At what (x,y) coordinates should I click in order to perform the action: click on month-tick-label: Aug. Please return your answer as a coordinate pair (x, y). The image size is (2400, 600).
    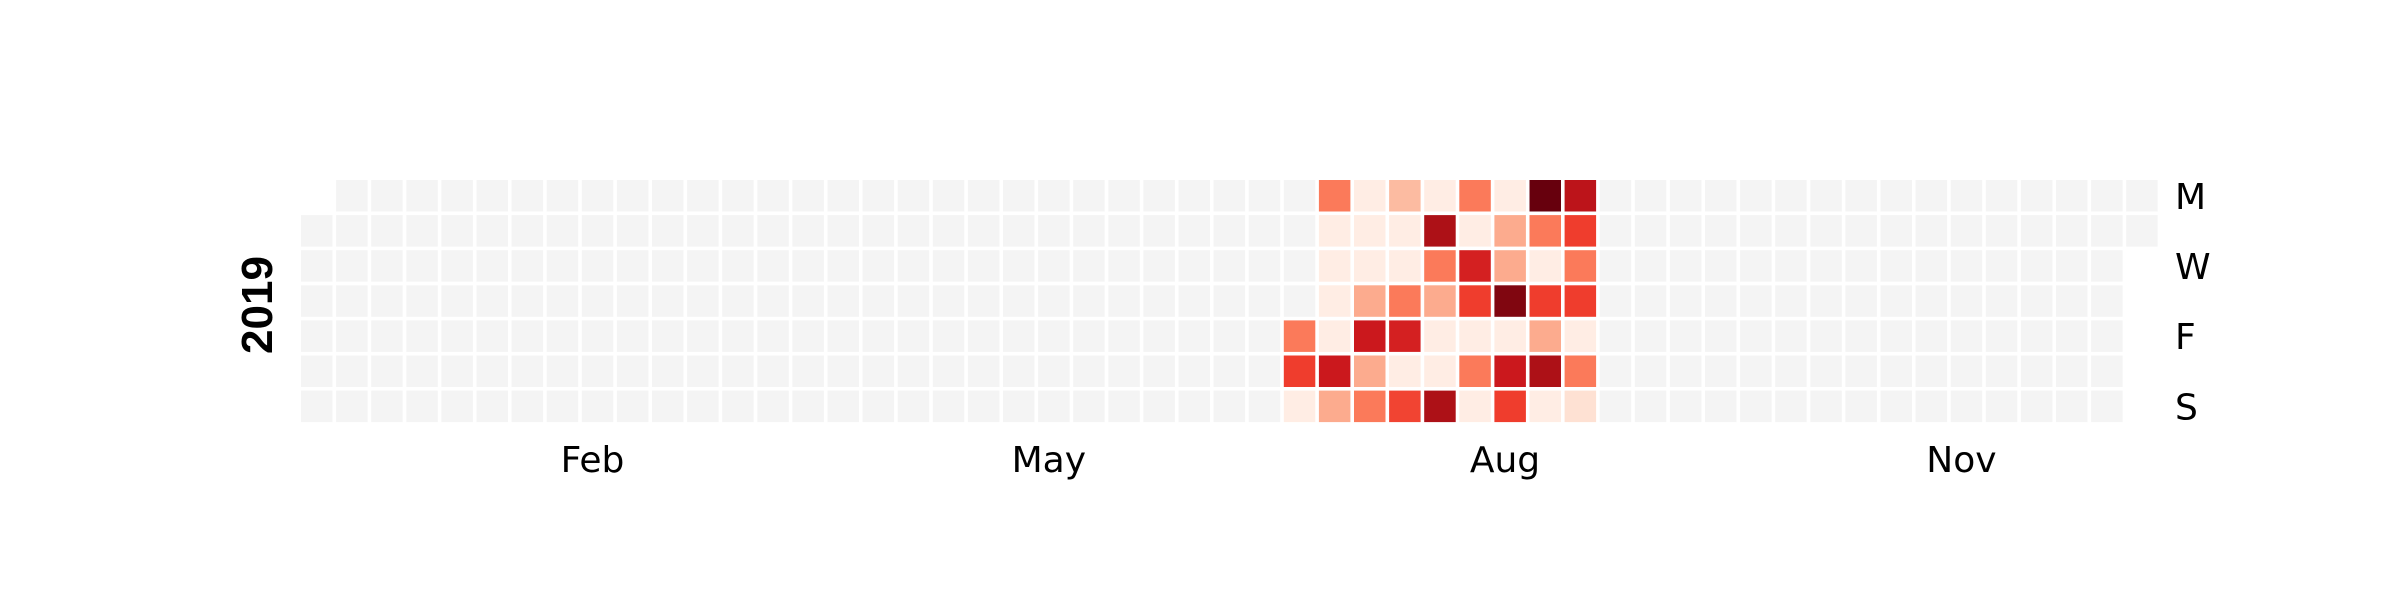
    Looking at the image, I should click on (1505, 460).